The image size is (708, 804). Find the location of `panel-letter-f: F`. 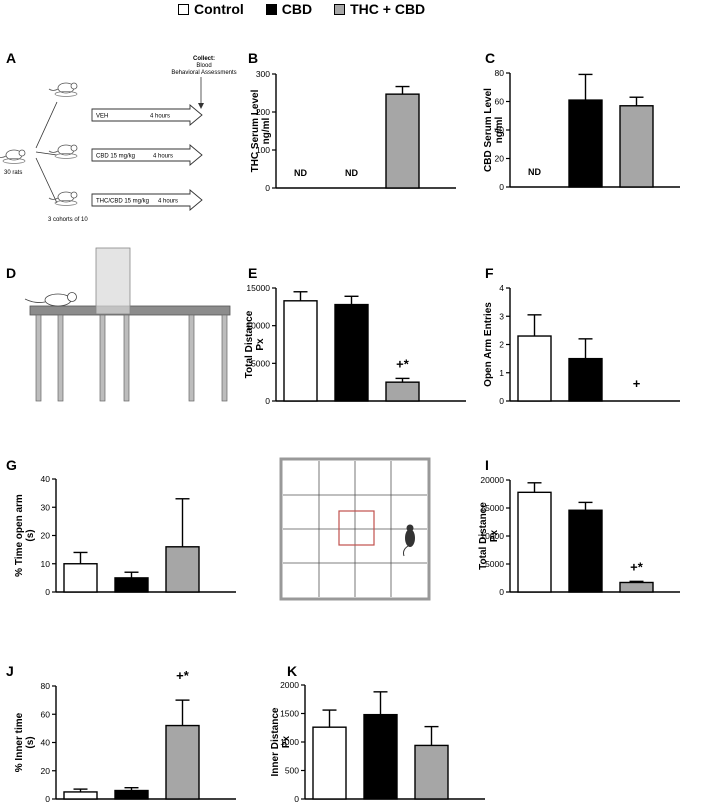

panel-letter-f: F is located at coordinates (489, 273).